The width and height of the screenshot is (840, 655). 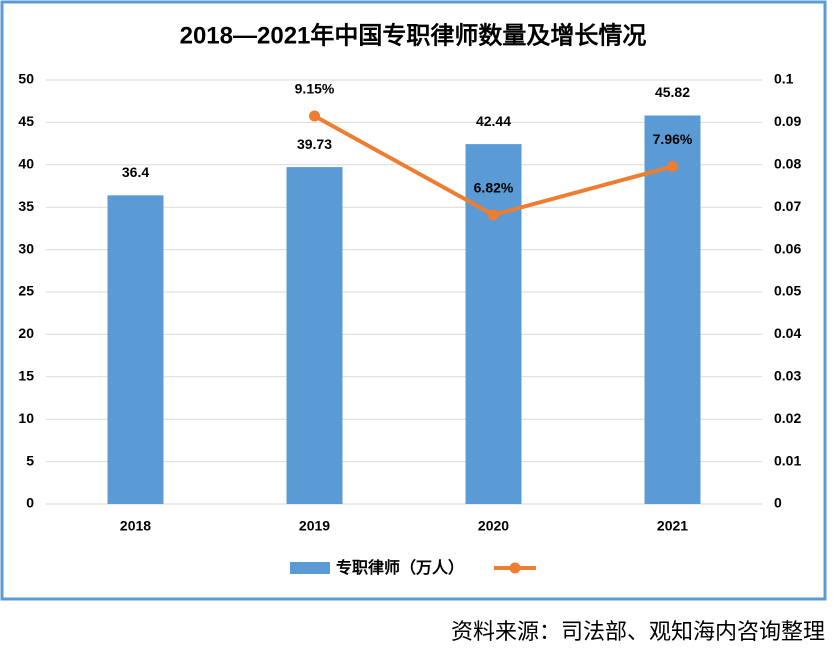 What do you see at coordinates (494, 188) in the screenshot?
I see `line-value-label: 6.82%` at bounding box center [494, 188].